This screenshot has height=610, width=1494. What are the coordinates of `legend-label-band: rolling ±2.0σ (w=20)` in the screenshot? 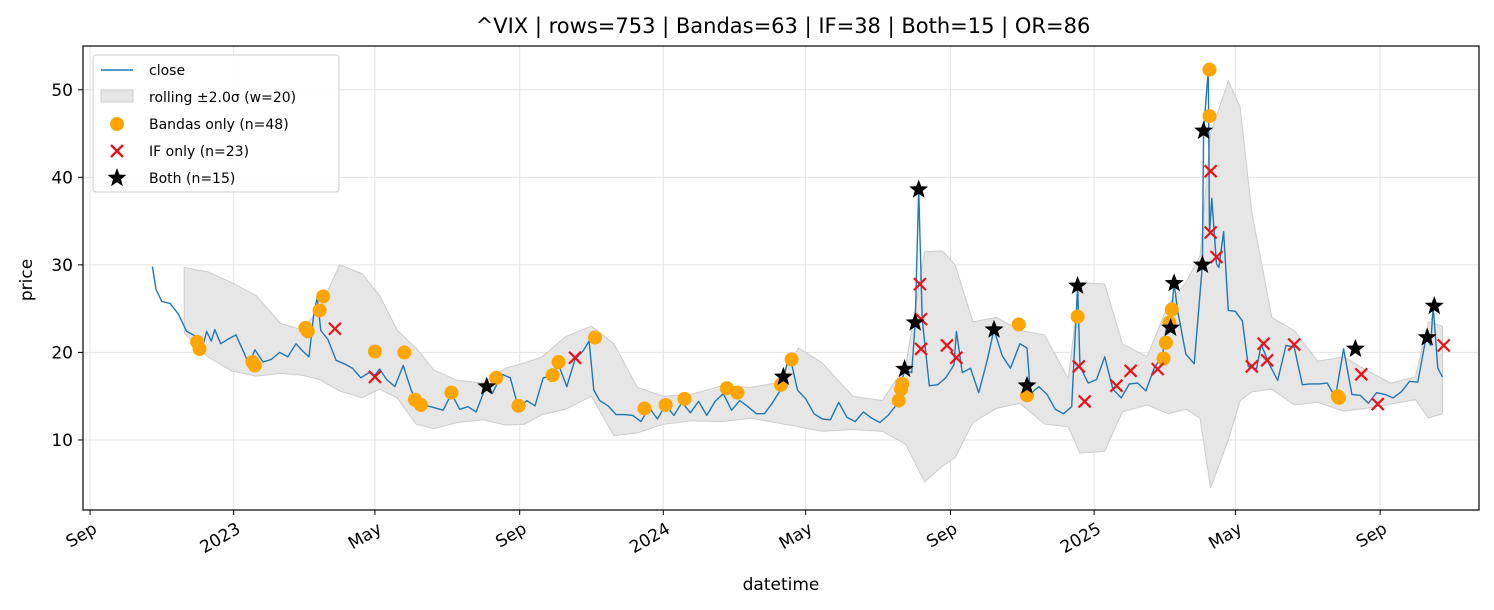 It's located at (222, 98).